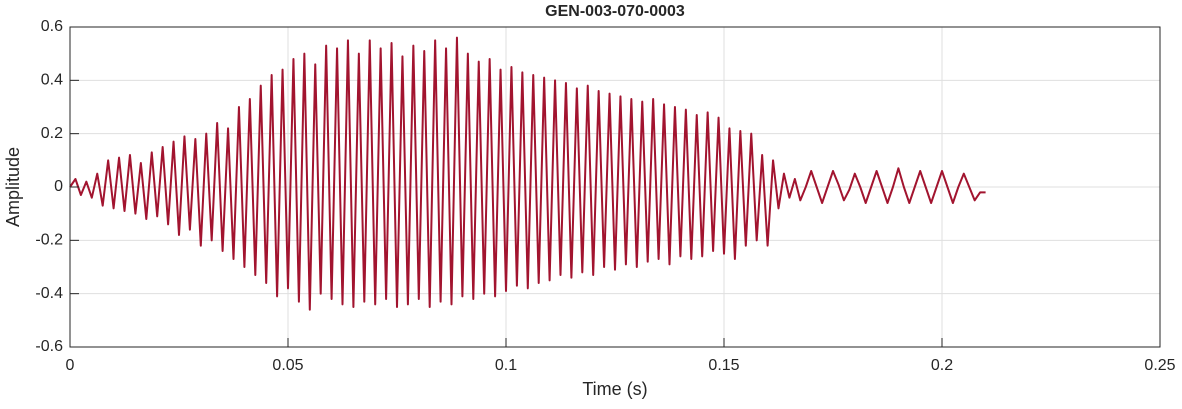 The height and width of the screenshot is (409, 1182). I want to click on y-tick-label: -0.6, so click(49, 346).